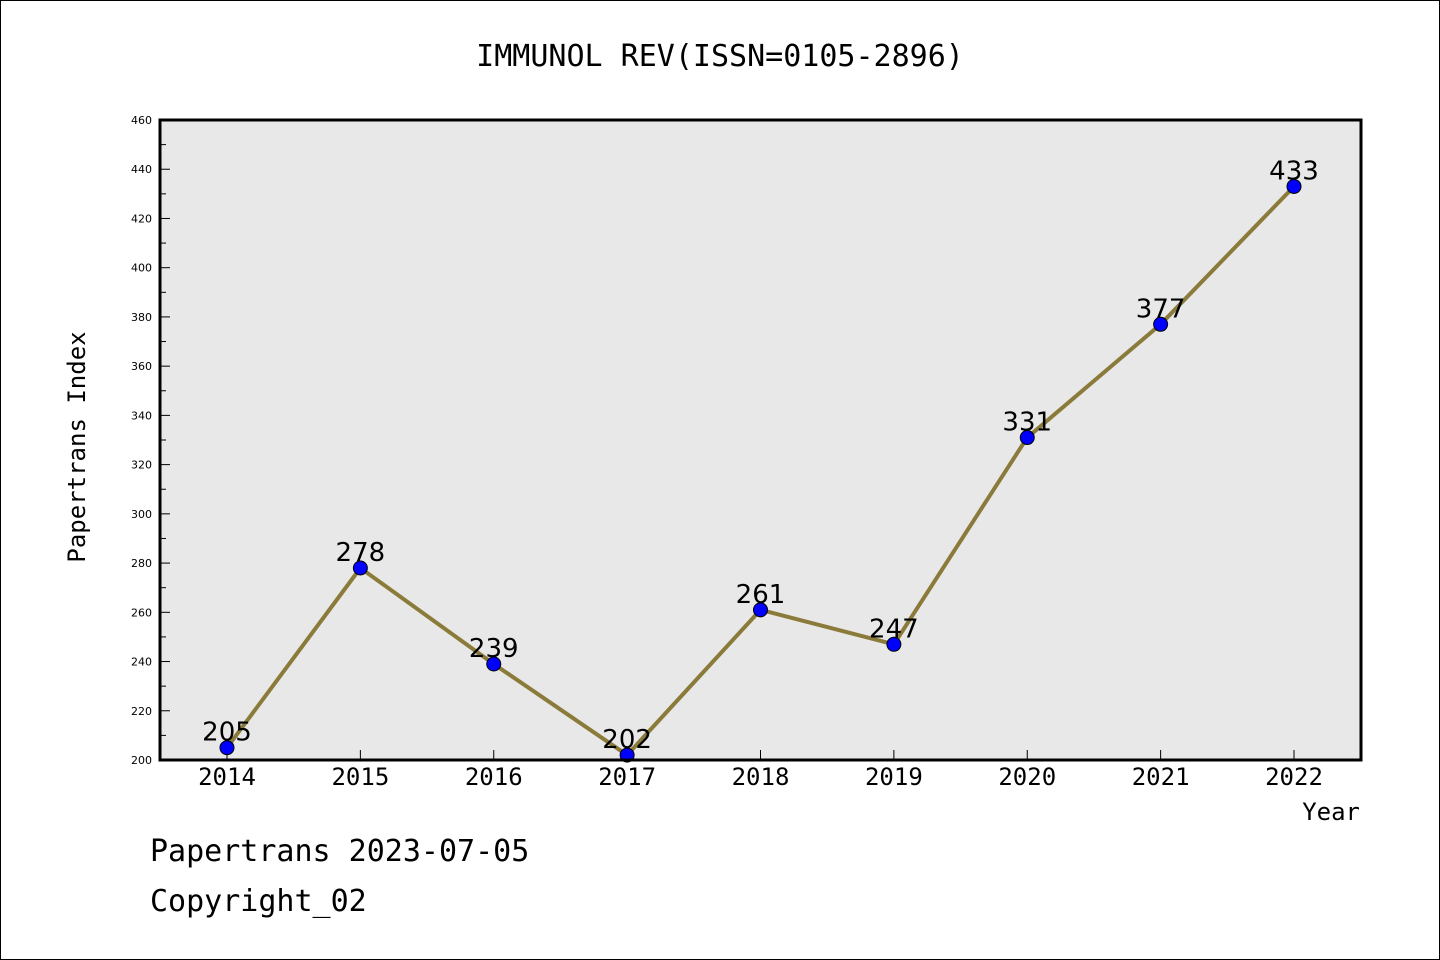 The width and height of the screenshot is (1440, 960). Describe the element at coordinates (1027, 777) in the screenshot. I see `x-tick-label: 2020` at that location.